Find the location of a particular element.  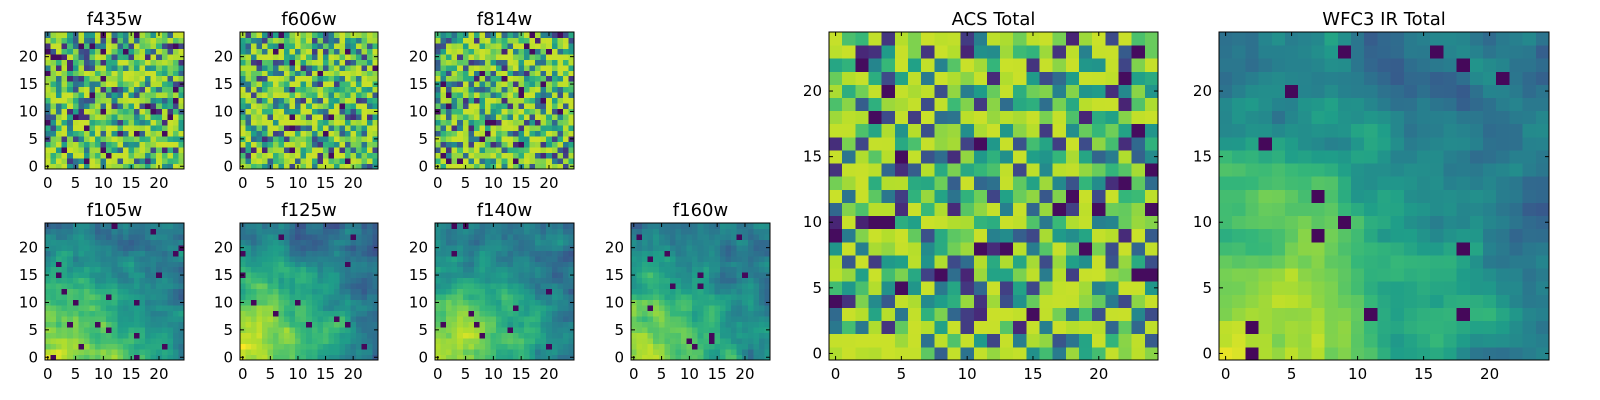

x-tick-label: 20 is located at coordinates (353, 374).